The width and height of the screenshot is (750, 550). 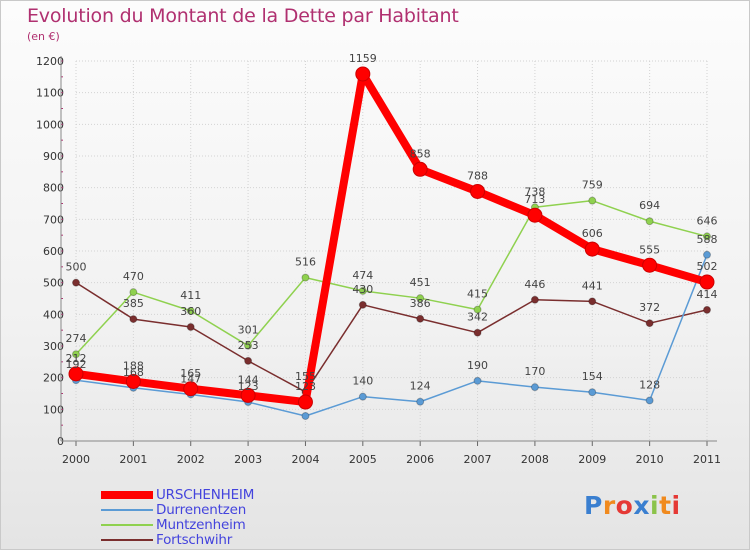 What do you see at coordinates (251, 525) in the screenshot?
I see `legend-item: Muntzenheim` at bounding box center [251, 525].